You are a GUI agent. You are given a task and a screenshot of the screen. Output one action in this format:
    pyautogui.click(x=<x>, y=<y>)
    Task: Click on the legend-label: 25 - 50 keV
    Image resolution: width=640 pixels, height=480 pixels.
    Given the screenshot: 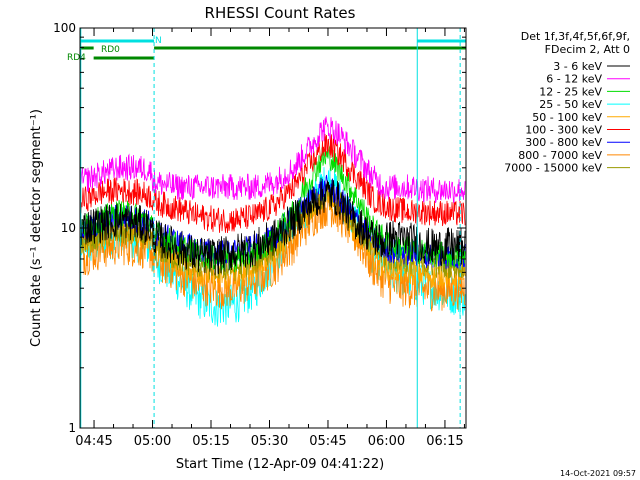 What is the action you would take?
    pyautogui.click(x=570, y=104)
    